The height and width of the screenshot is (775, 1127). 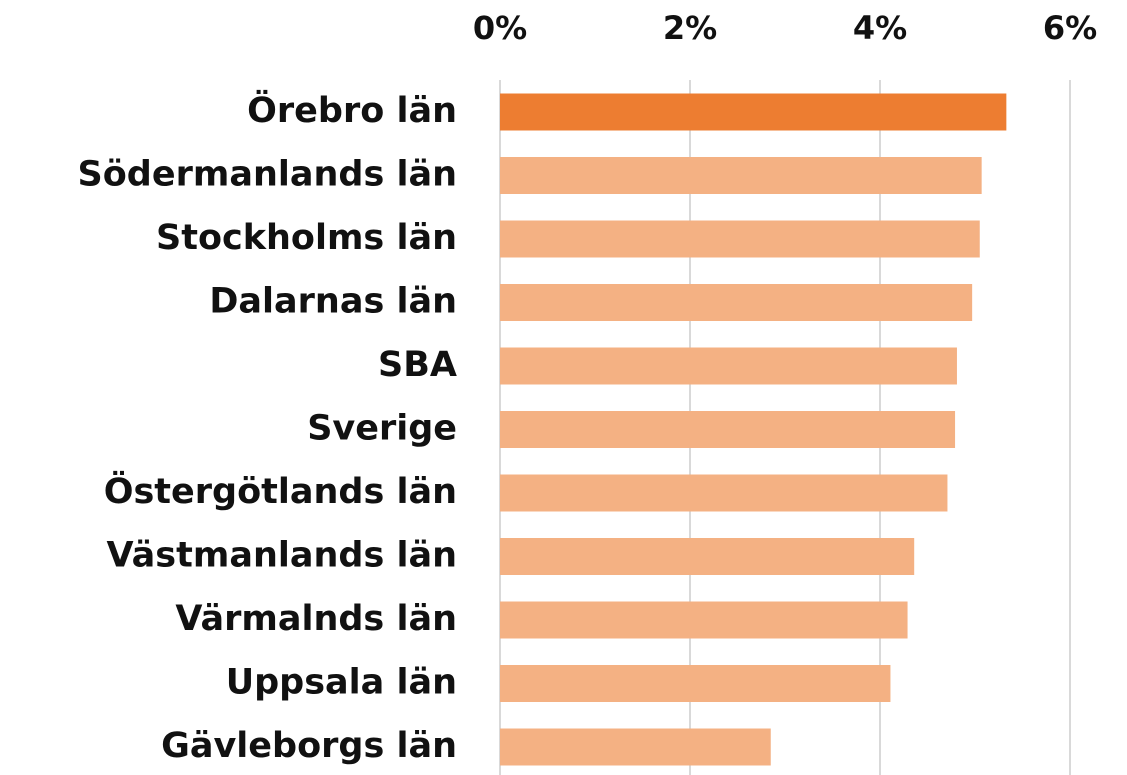 I want to click on x-tick-label: 6%, so click(x=1070, y=28).